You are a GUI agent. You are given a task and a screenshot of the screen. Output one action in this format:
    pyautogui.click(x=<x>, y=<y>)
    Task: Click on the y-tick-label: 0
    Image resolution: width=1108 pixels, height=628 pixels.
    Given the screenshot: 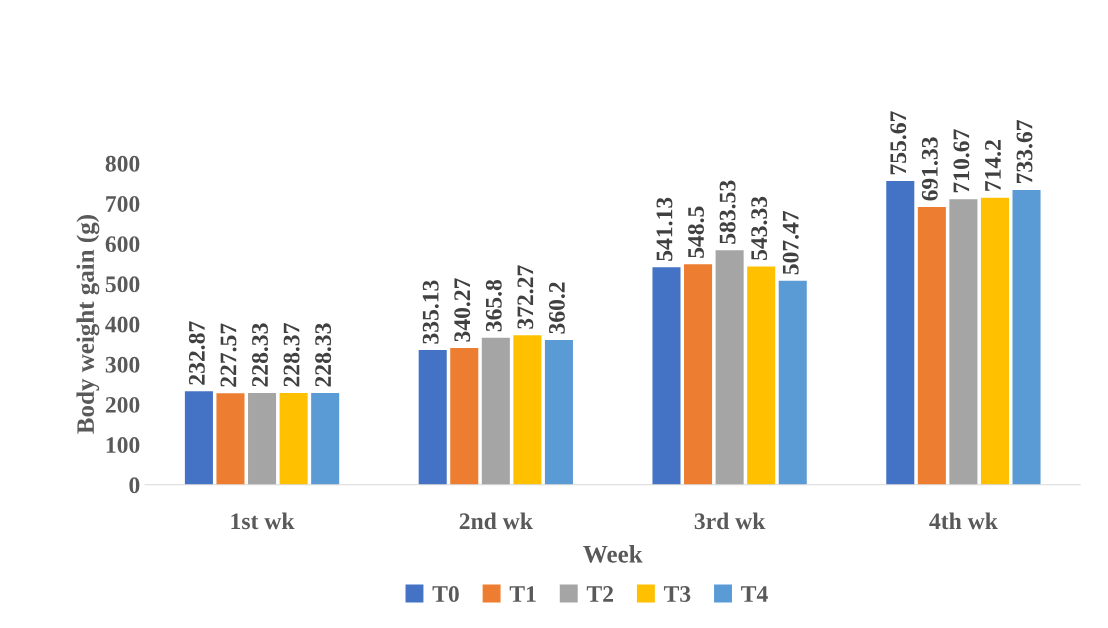 What is the action you would take?
    pyautogui.click(x=134, y=485)
    